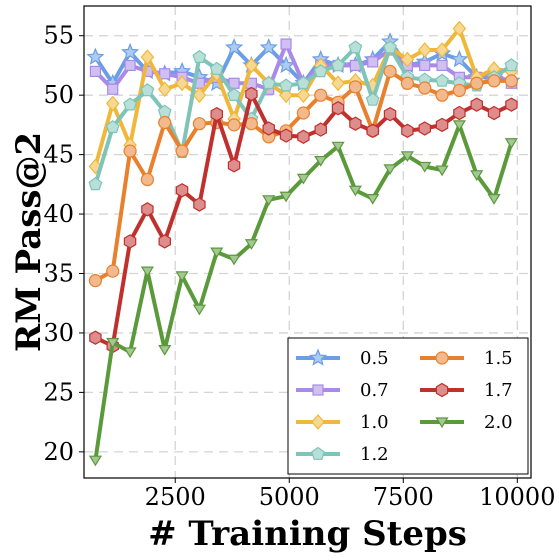  I want to click on legend-box, so click(408, 406).